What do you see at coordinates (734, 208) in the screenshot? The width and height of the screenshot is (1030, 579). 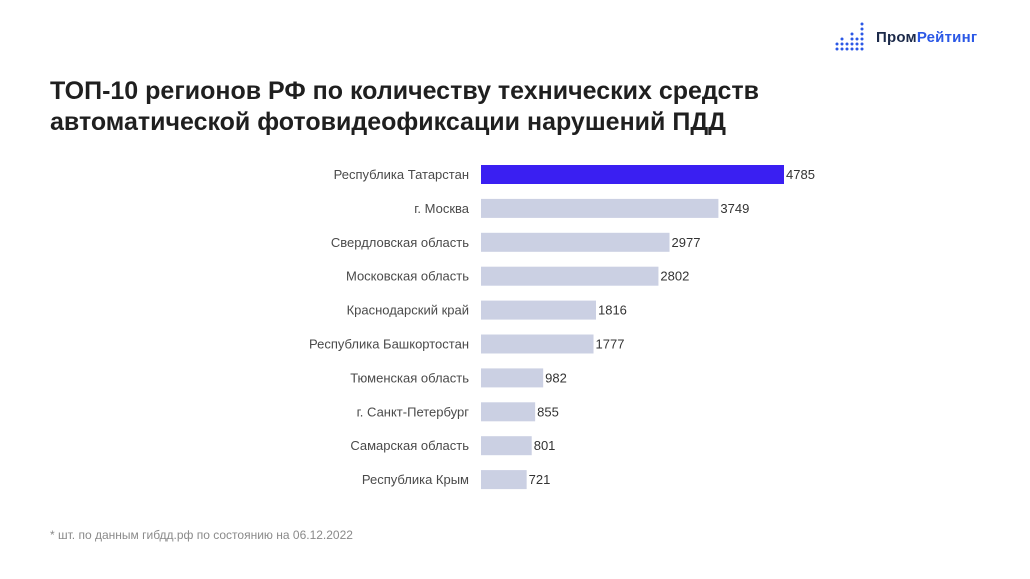 I see `value-label-1: 3749` at bounding box center [734, 208].